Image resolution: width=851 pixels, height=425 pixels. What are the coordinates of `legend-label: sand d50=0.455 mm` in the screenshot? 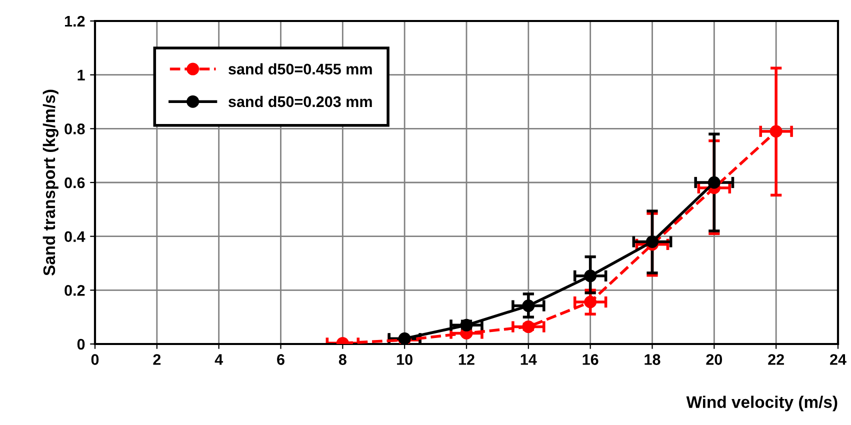 It's located at (300, 69).